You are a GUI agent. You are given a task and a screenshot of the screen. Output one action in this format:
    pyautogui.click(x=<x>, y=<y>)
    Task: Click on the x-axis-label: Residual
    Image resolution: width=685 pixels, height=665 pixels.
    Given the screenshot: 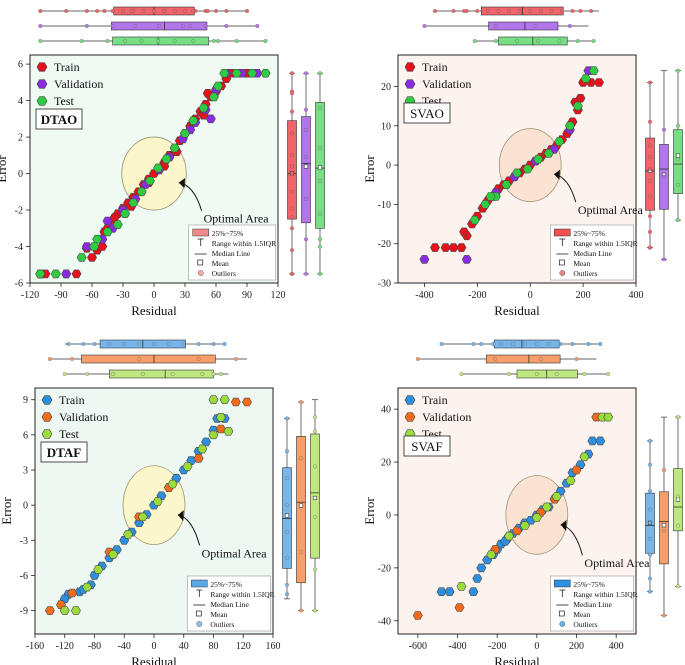 What is the action you would take?
    pyautogui.click(x=517, y=659)
    